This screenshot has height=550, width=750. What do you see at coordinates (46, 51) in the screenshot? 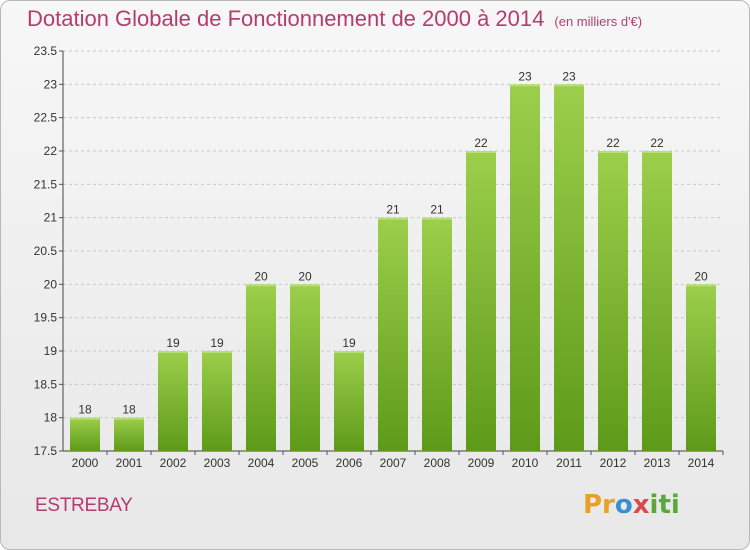
I see `y-tick-label: 23.5` at bounding box center [46, 51].